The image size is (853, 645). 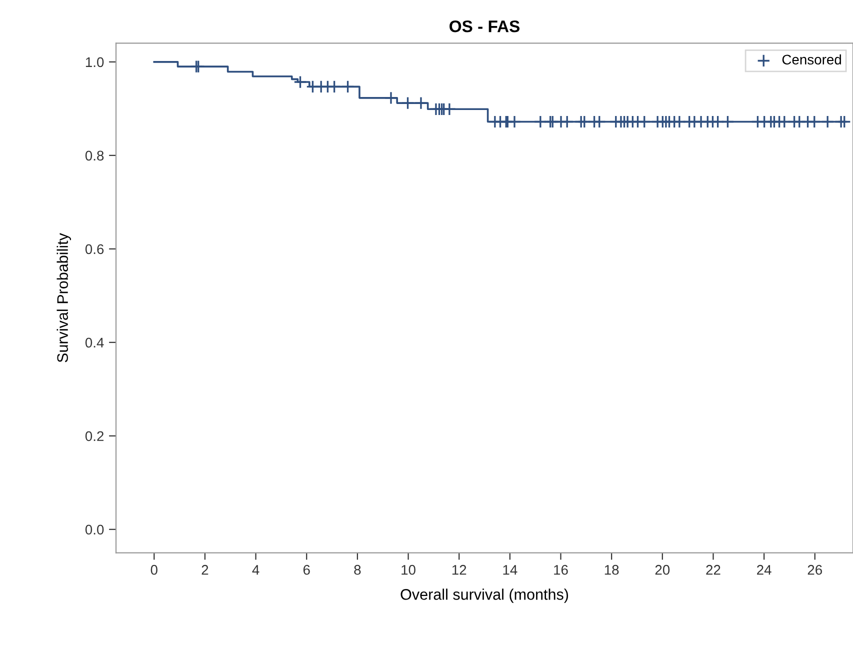 I want to click on x-tick-label: 4, so click(x=256, y=570).